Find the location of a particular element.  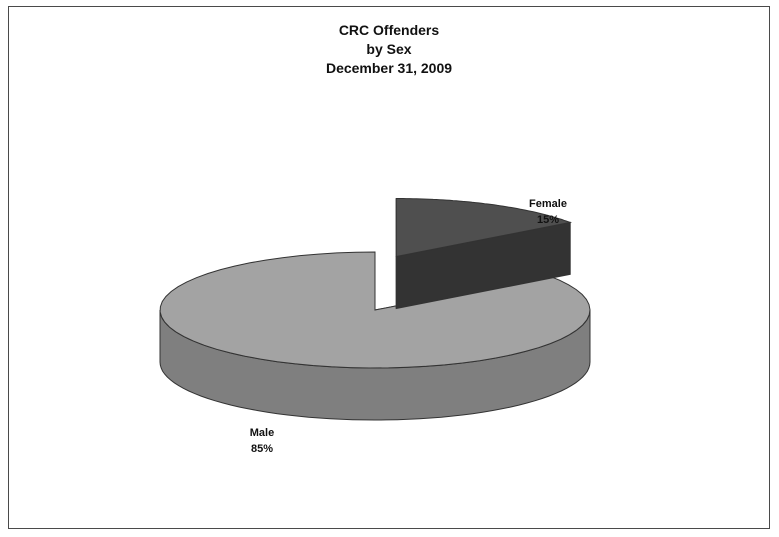

chart-title-line-1: CRC Offenders is located at coordinates (389, 30).